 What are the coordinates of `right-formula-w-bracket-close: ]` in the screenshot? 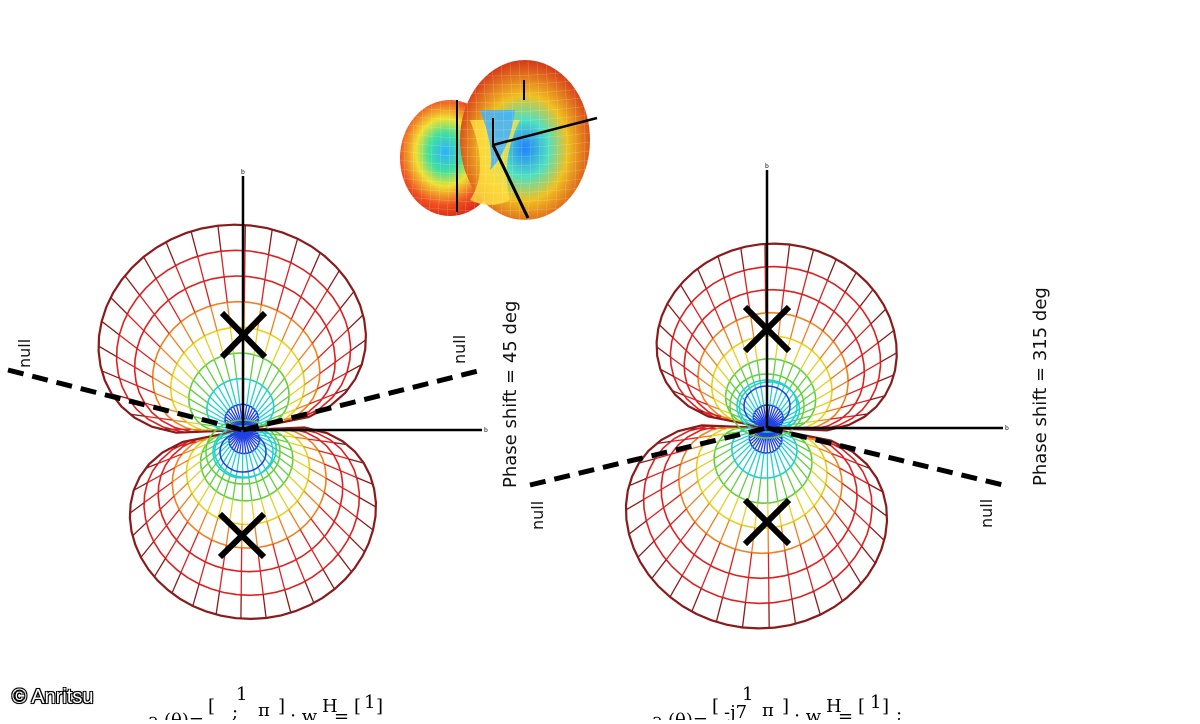 It's located at (885, 706).